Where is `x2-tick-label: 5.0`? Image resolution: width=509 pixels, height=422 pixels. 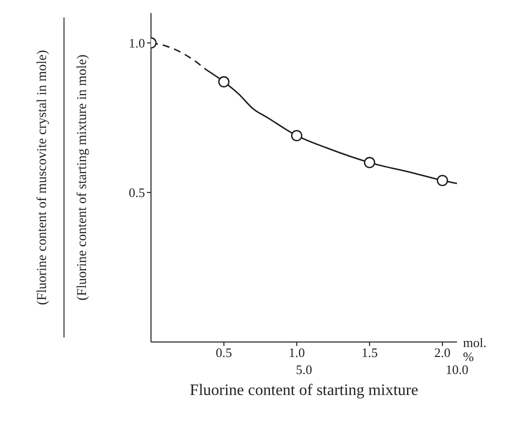
x2-tick-label: 5.0 is located at coordinates (304, 369).